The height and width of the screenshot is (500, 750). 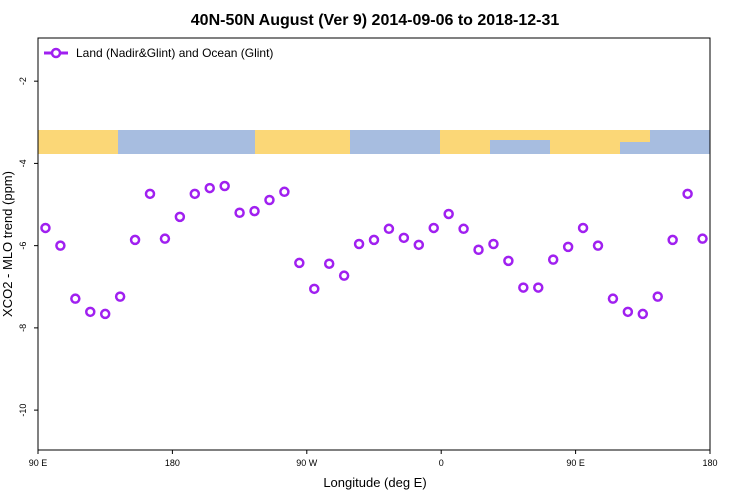 What do you see at coordinates (441, 463) in the screenshot?
I see `x-tick-label: 0` at bounding box center [441, 463].